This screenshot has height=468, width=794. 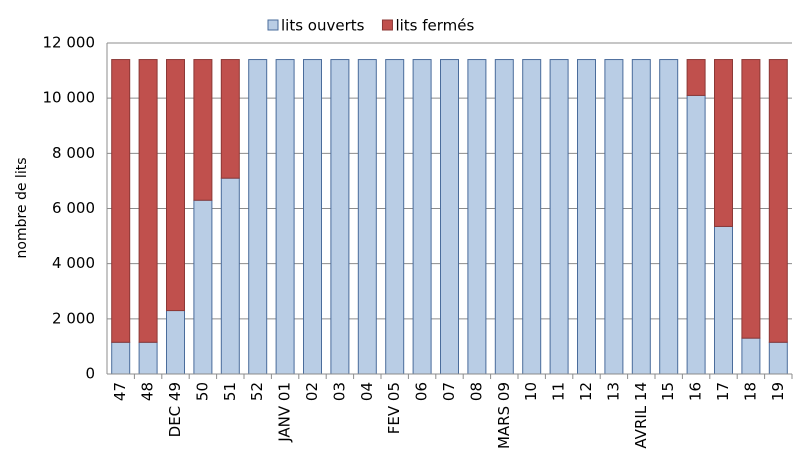 What do you see at coordinates (613, 391) in the screenshot?
I see `x-tick-label: 13` at bounding box center [613, 391].